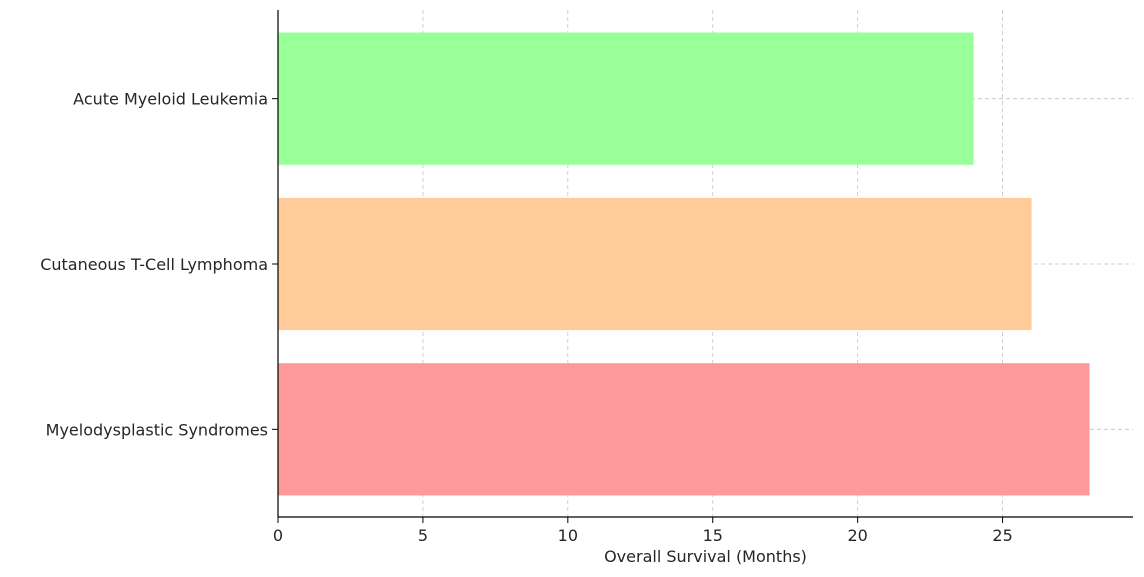 This screenshot has width=1144, height=577. Describe the element at coordinates (157, 429) in the screenshot. I see `y-tick-label: Myelodysplastic Syndromes` at that location.